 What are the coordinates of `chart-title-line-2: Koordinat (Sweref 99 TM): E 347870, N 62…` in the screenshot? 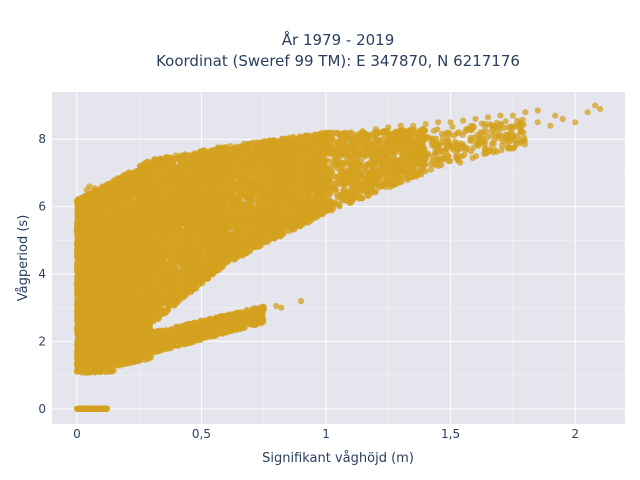 It's located at (338, 61).